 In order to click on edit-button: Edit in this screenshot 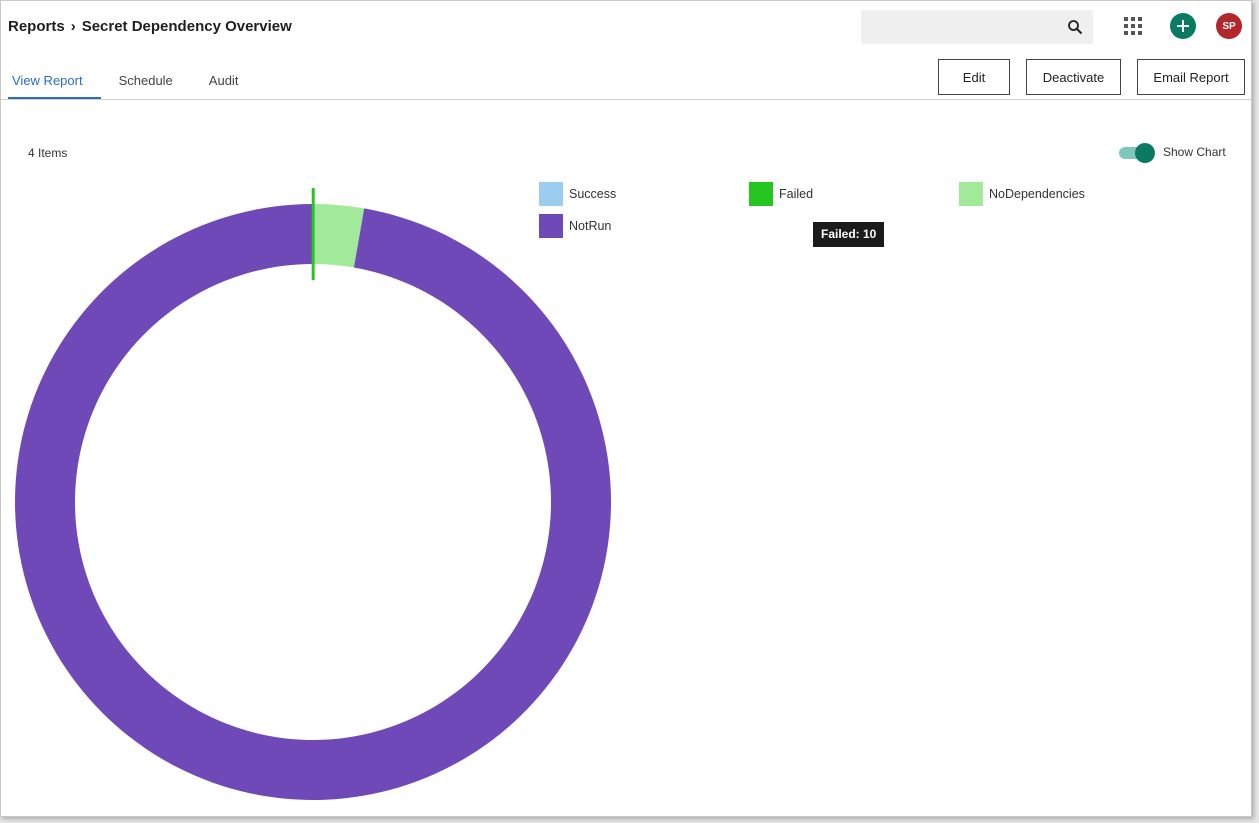, I will do `click(974, 77)`.